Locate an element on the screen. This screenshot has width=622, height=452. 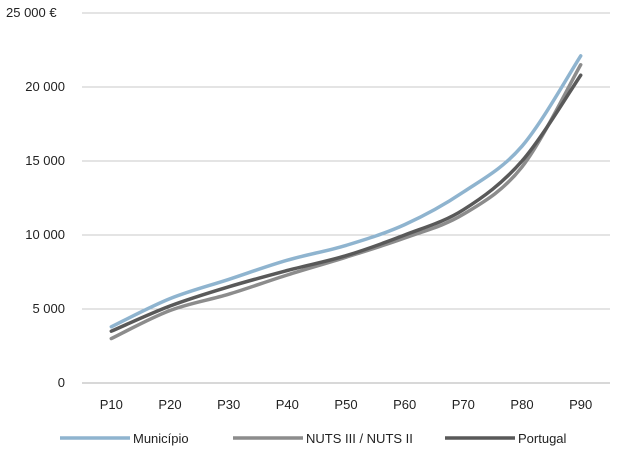
y-tick-label: 5 000 is located at coordinates (48, 308).